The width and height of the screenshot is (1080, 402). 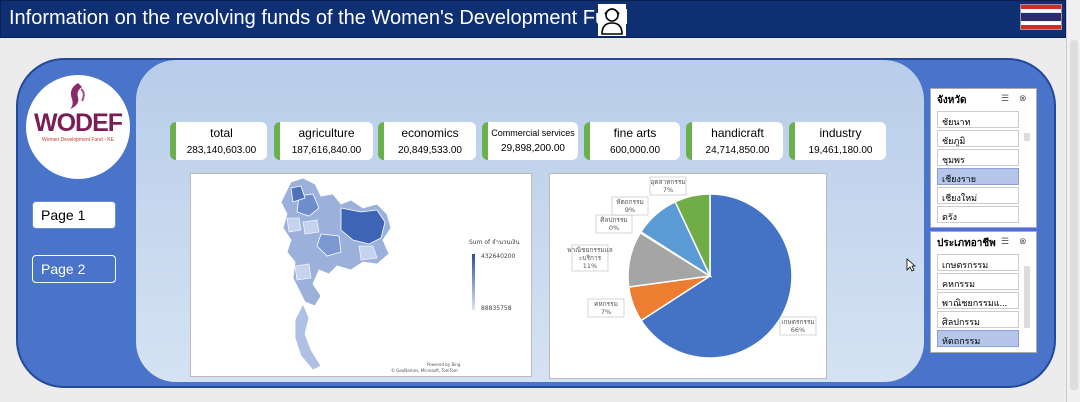 I want to click on map-legend-max: 432640200, so click(x=498, y=256).